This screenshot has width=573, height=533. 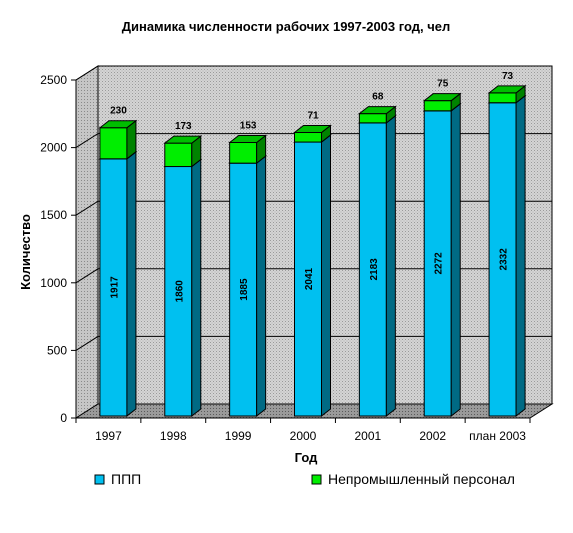 I want to click on data-label-nonindustrial: 153, so click(x=248, y=125).